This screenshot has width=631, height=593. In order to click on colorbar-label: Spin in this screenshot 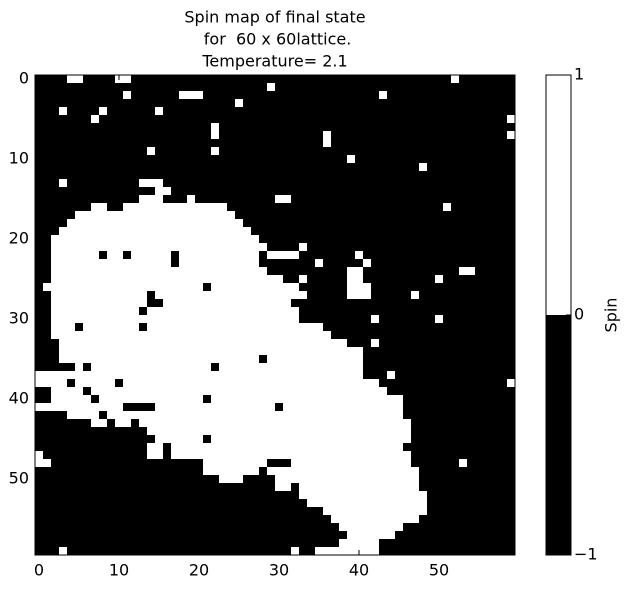, I will do `click(611, 315)`.